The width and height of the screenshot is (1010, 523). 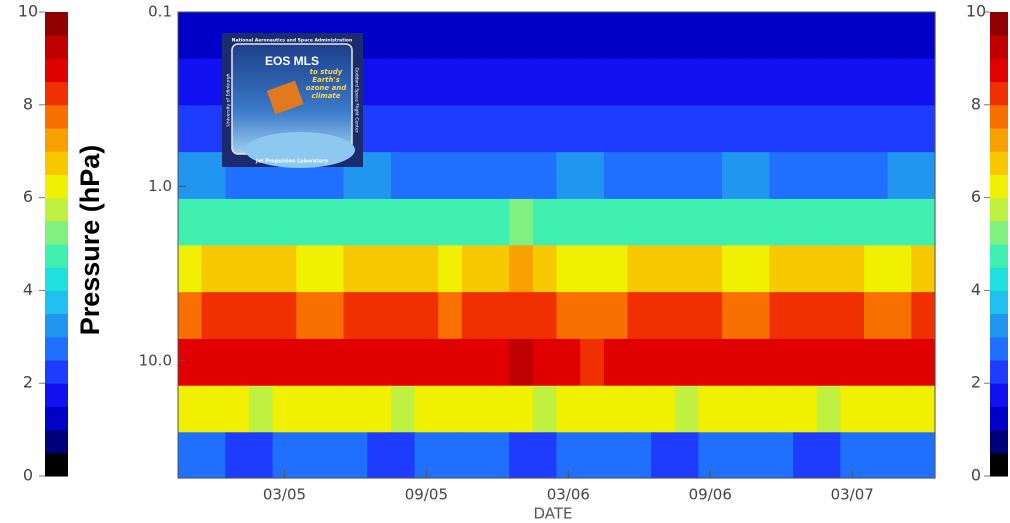 What do you see at coordinates (326, 84) in the screenshot?
I see `logo-tagline: to study Earth's ozone and climate` at bounding box center [326, 84].